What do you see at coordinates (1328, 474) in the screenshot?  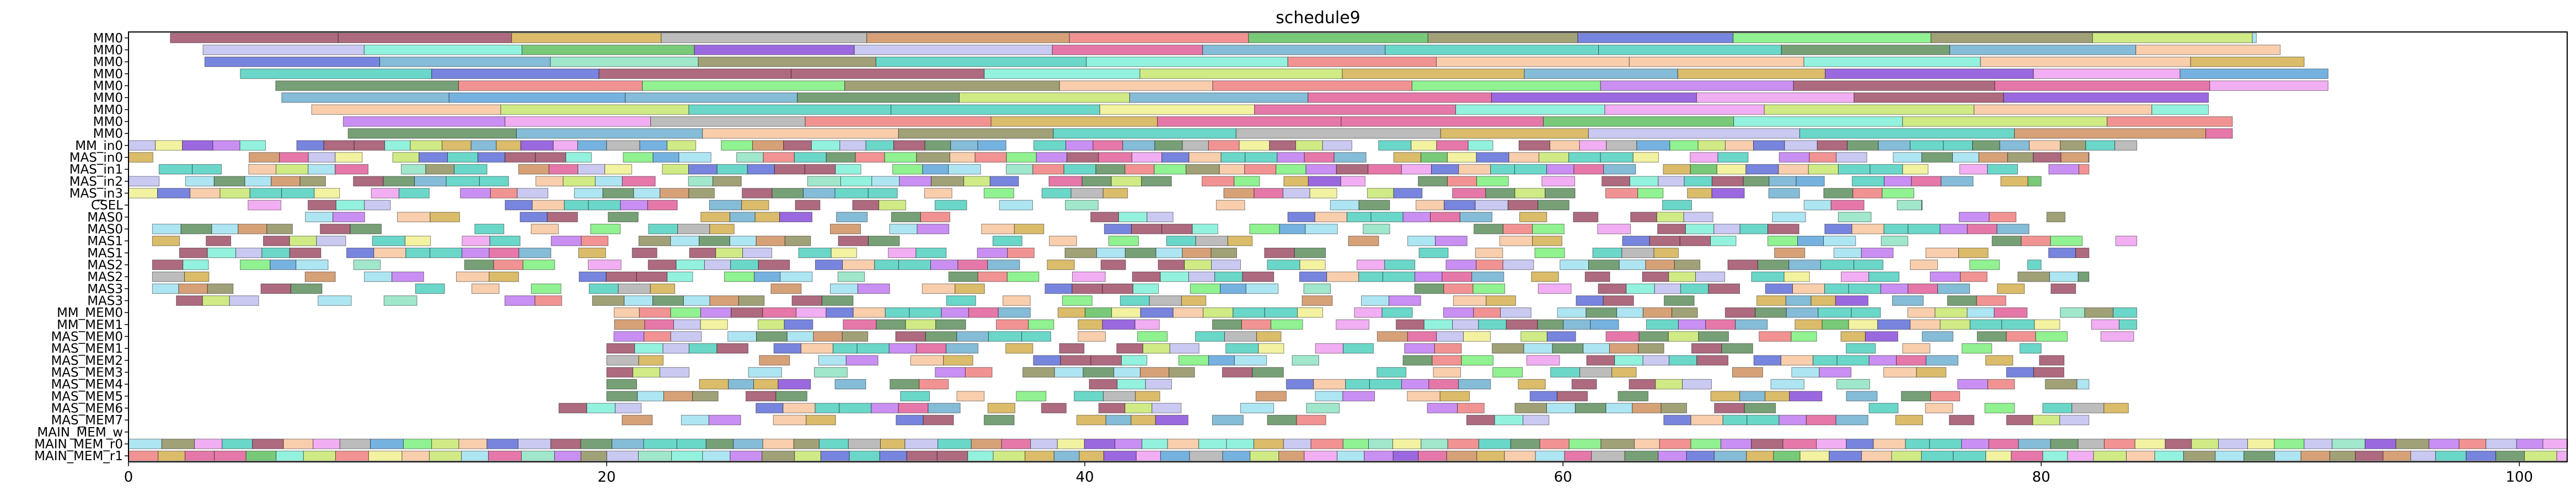 I see `x-axis: 0 20 40 60 80 100` at bounding box center [1328, 474].